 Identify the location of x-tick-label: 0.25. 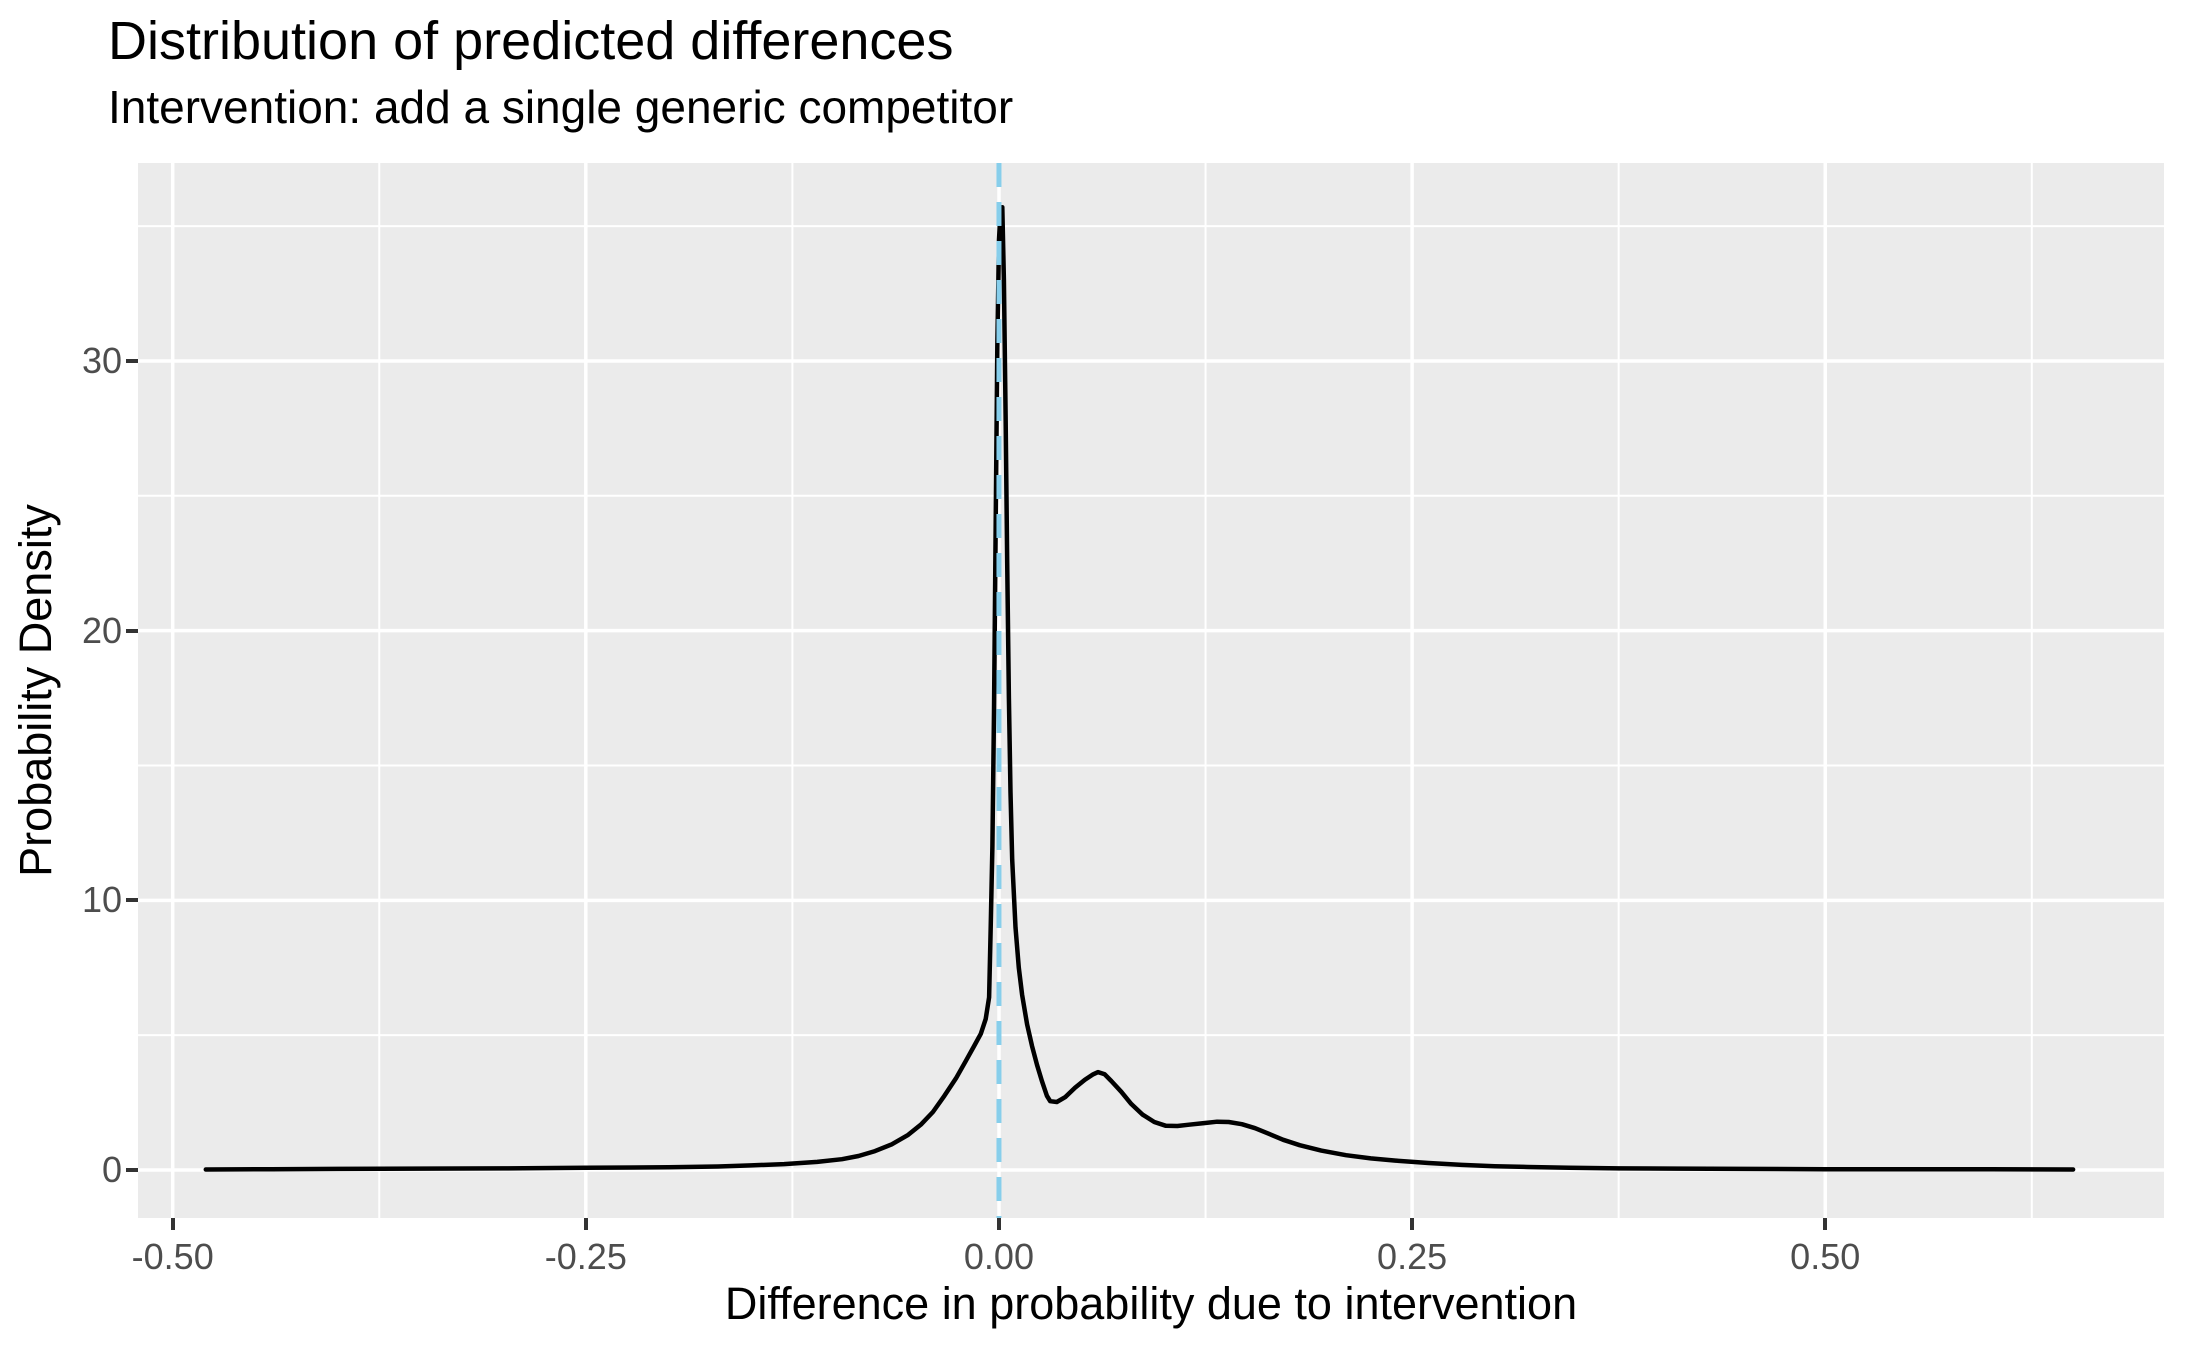
(1412, 1256).